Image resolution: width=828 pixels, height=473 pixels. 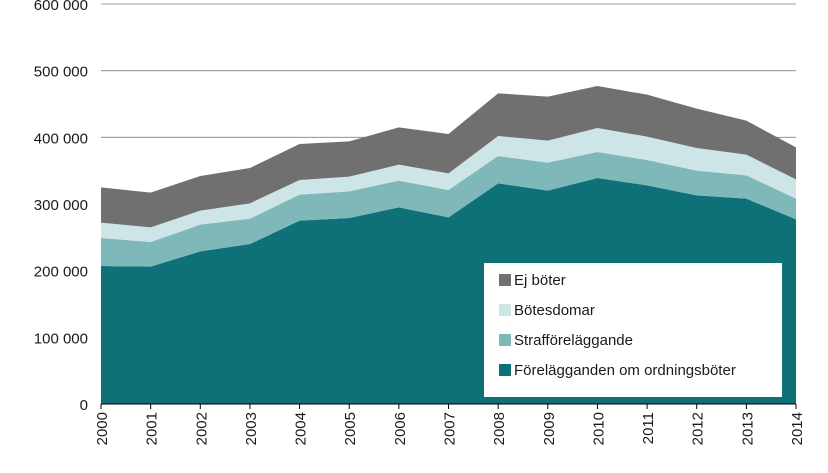 What do you see at coordinates (549, 428) in the screenshot?
I see `x-tick-label-9: 2009` at bounding box center [549, 428].